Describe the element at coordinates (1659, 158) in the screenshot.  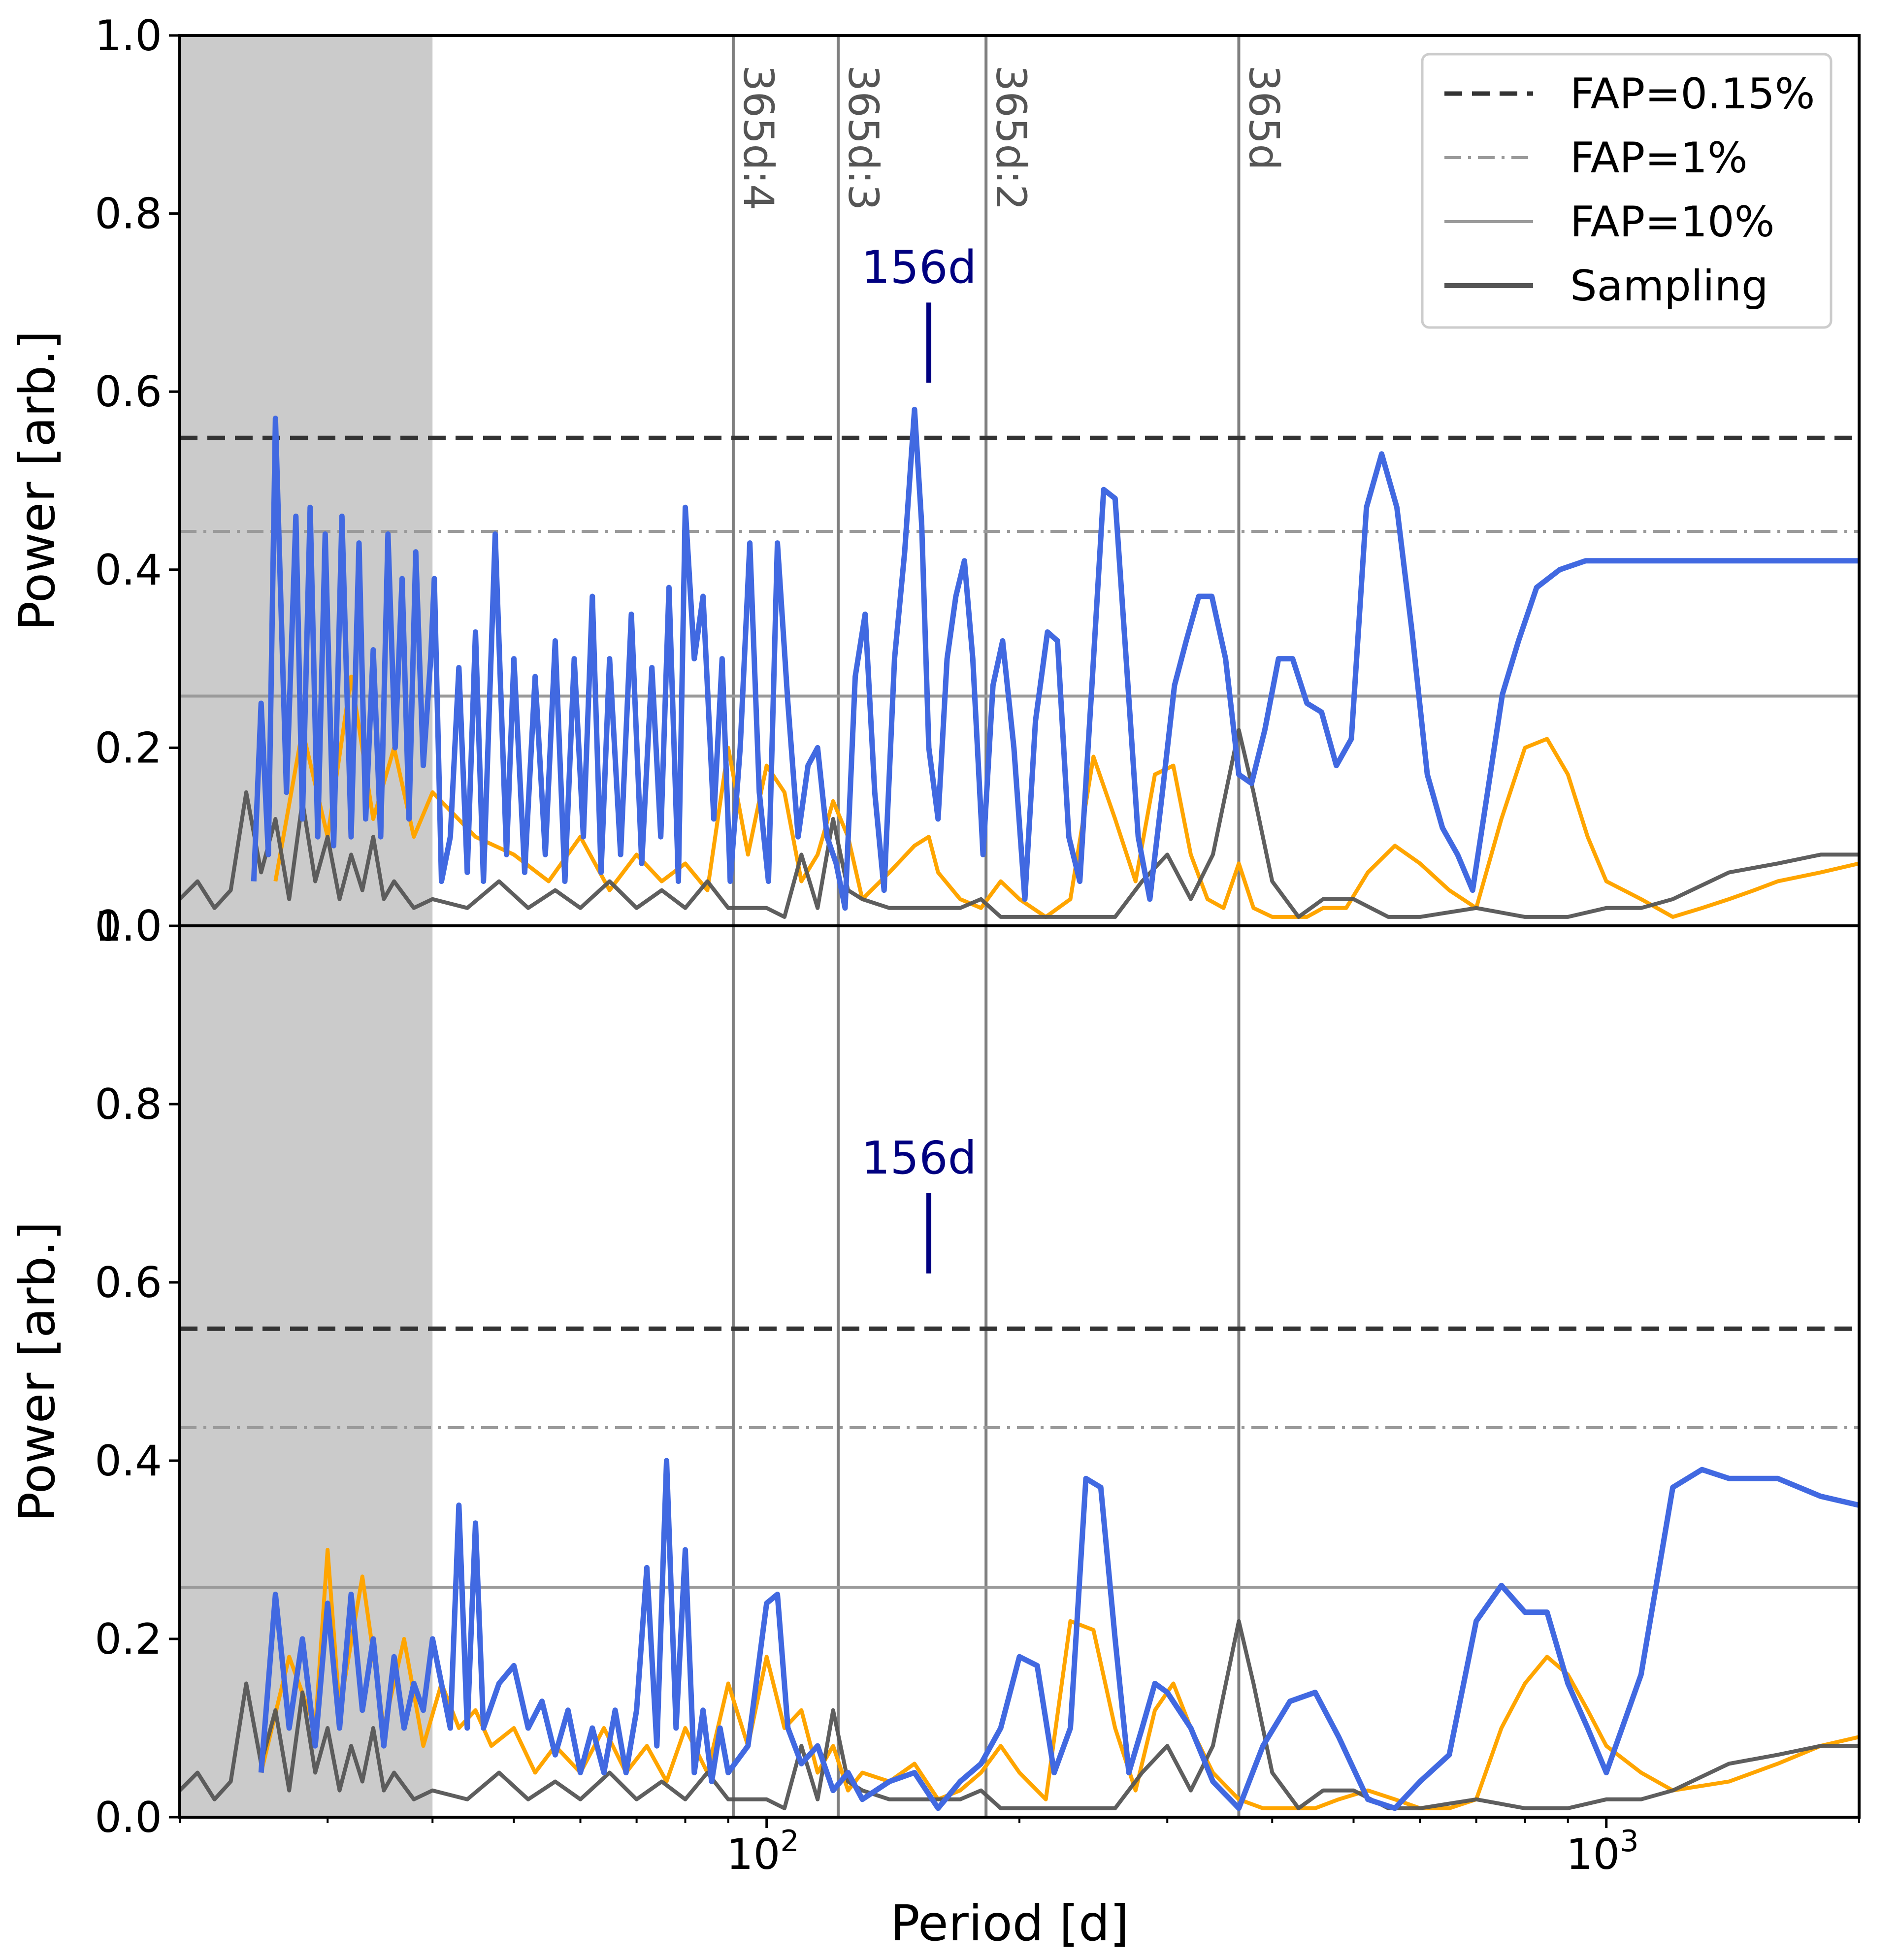
I see `legend-entry-label: FAP=1%` at that location.